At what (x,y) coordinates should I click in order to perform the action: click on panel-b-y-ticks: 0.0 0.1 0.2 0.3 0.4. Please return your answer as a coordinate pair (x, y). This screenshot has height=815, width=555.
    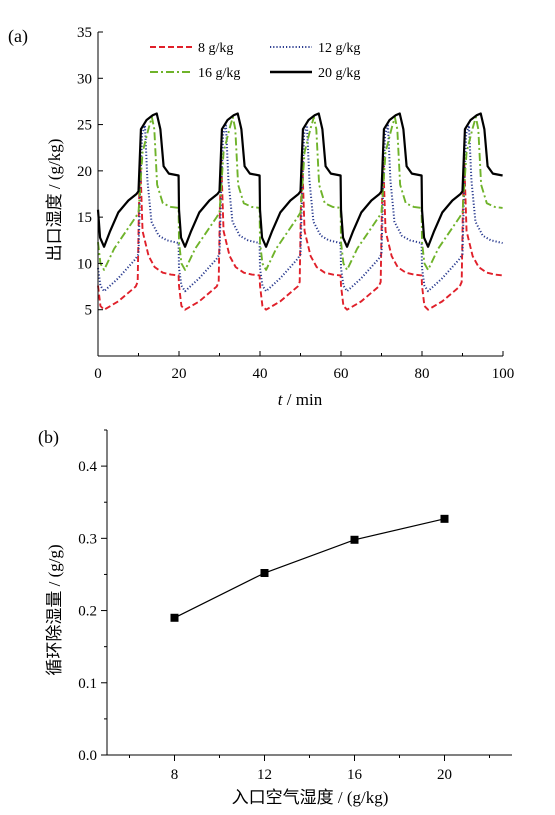
    Looking at the image, I should click on (92, 596).